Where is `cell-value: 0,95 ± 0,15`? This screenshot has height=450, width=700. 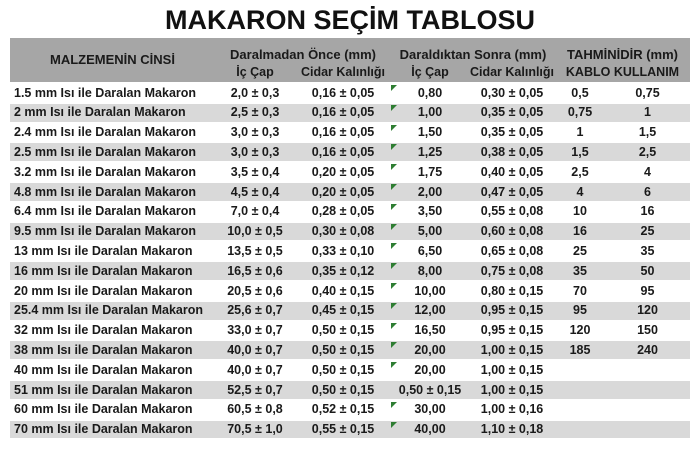 cell-value: 0,95 ± 0,15 is located at coordinates (512, 310).